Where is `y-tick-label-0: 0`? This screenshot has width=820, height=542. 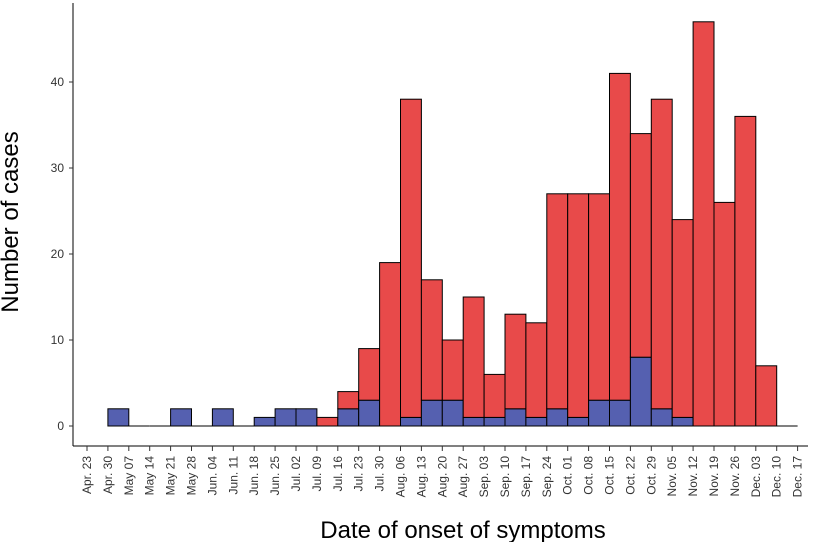
y-tick-label-0: 0 is located at coordinates (60, 426).